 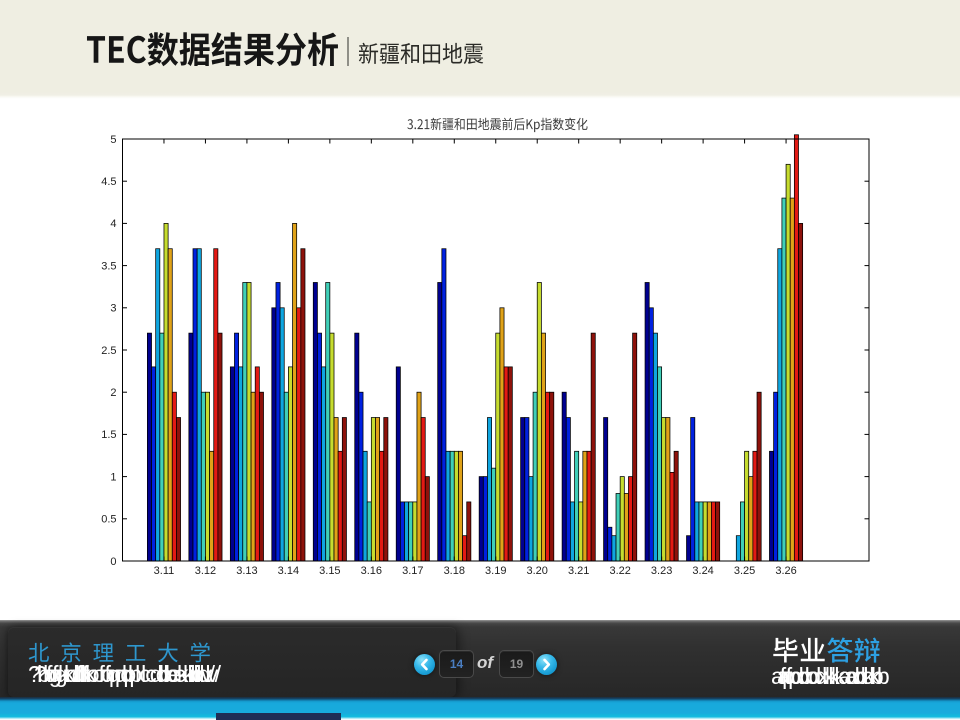 I want to click on svg-text: 3.18, so click(x=454, y=571).